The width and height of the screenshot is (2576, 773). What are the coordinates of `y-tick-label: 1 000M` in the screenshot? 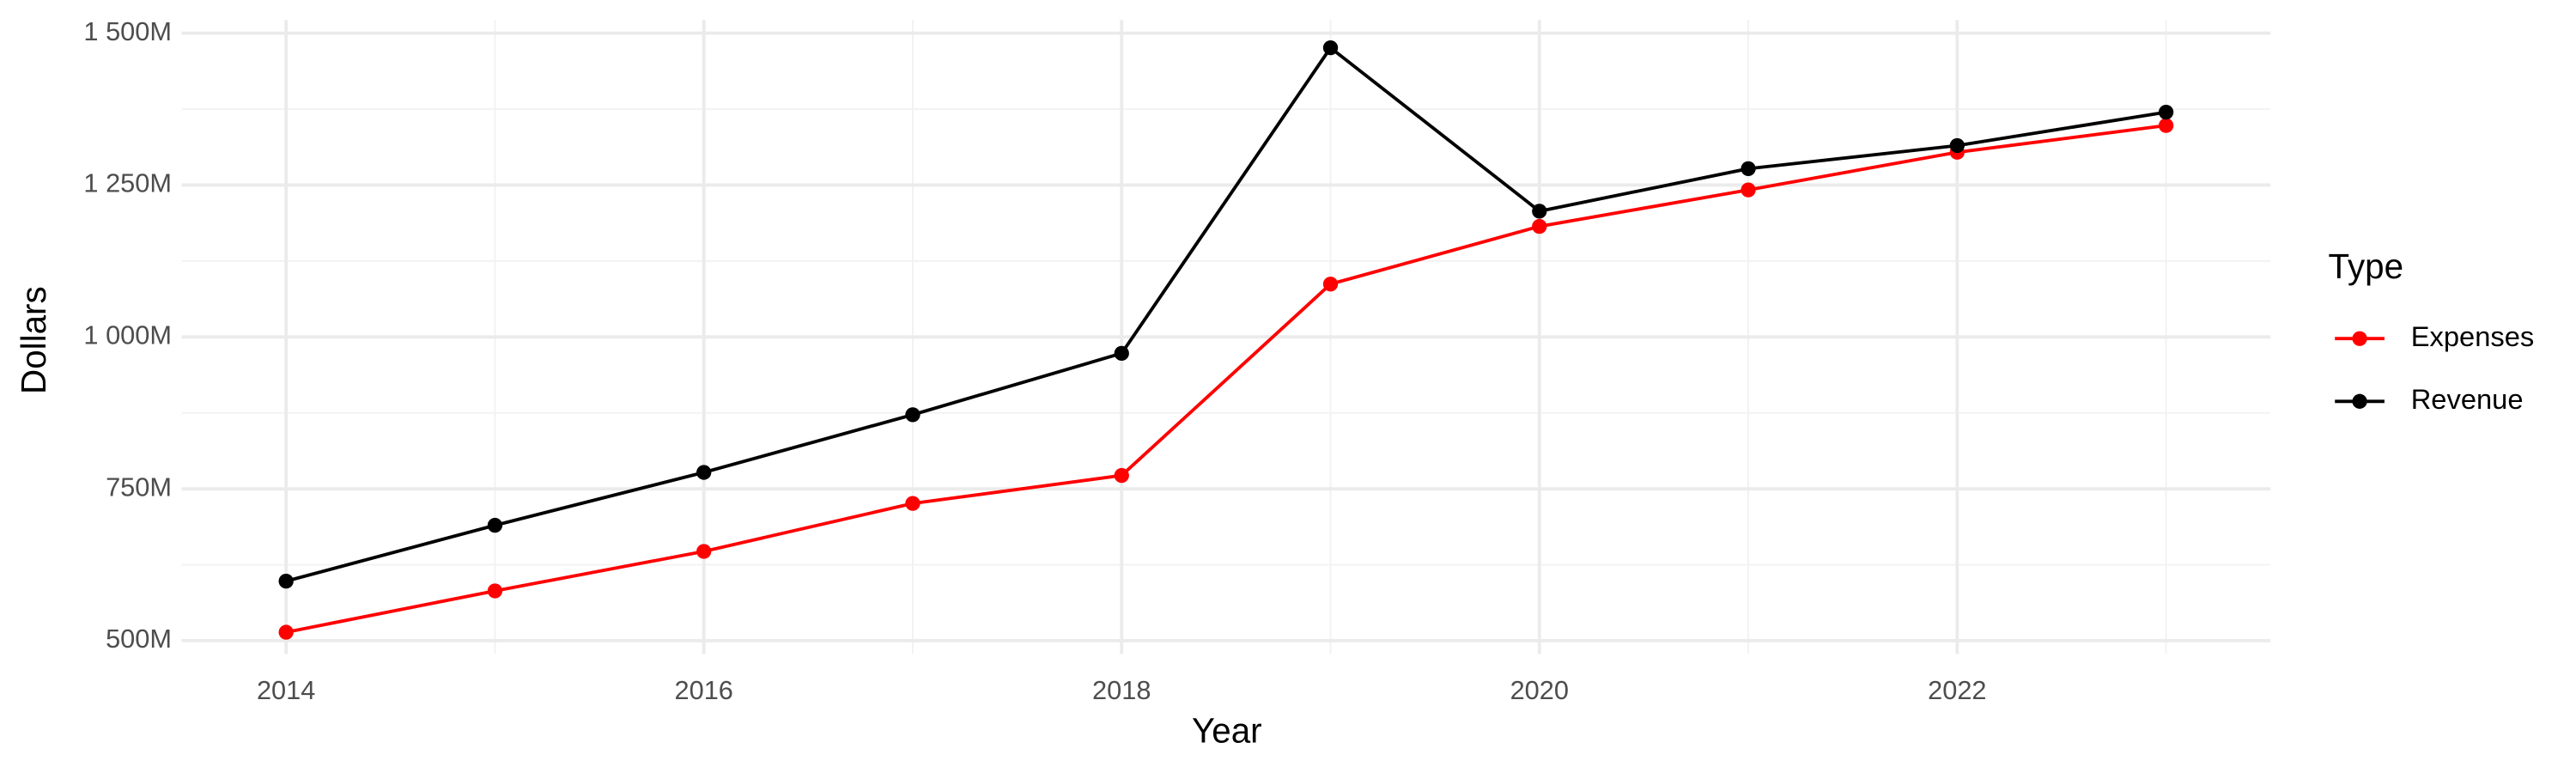 It's located at (128, 335).